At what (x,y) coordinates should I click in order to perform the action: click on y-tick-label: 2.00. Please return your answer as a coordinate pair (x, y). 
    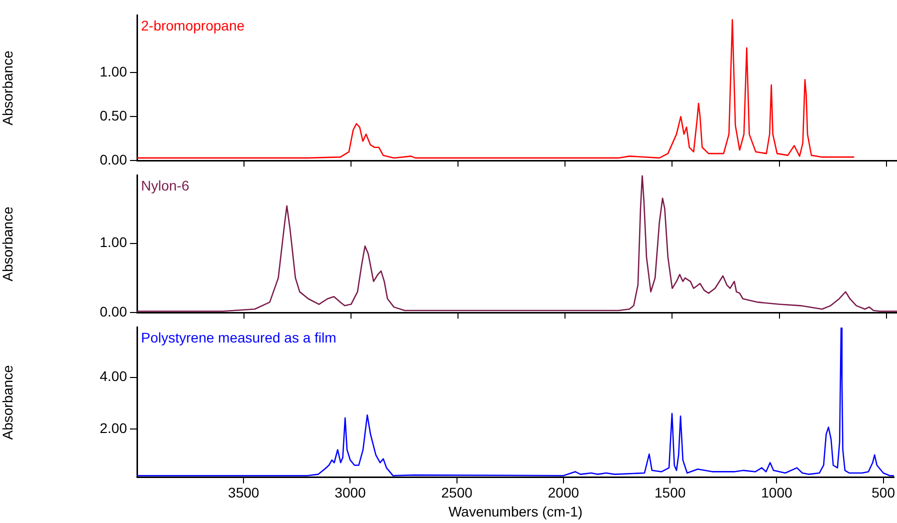
    Looking at the image, I should click on (114, 428).